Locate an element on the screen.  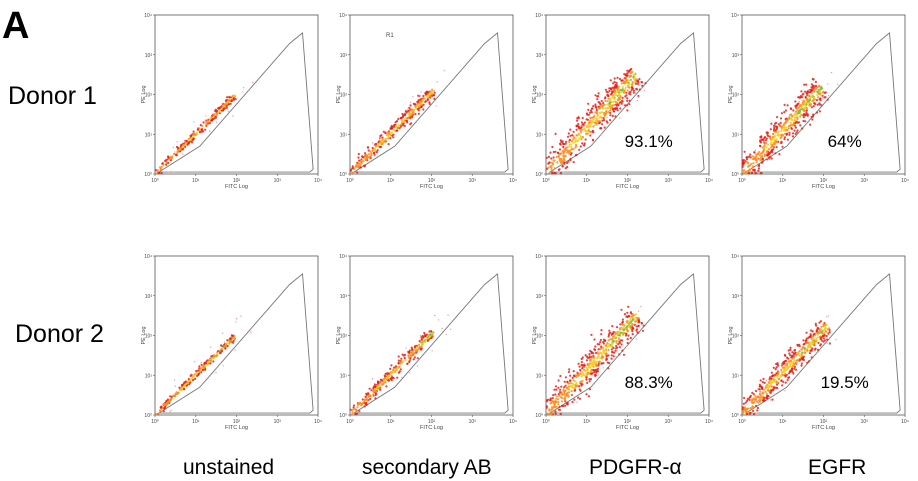
y-axis-label: PE Log is located at coordinates (535, 94).